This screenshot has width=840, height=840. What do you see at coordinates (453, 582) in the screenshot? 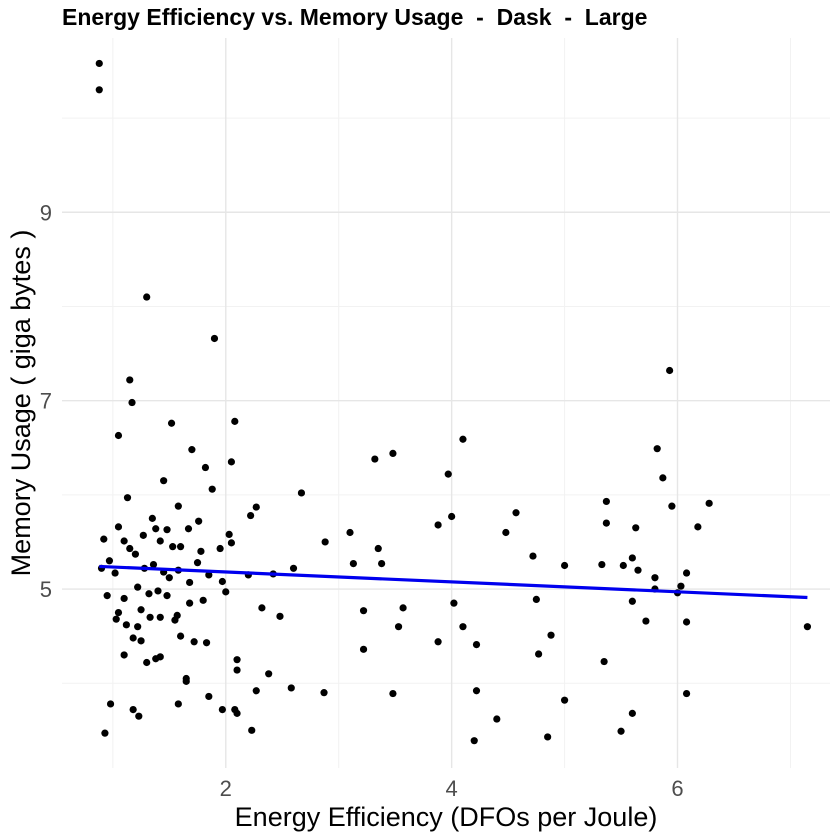
I see `trend-line` at bounding box center [453, 582].